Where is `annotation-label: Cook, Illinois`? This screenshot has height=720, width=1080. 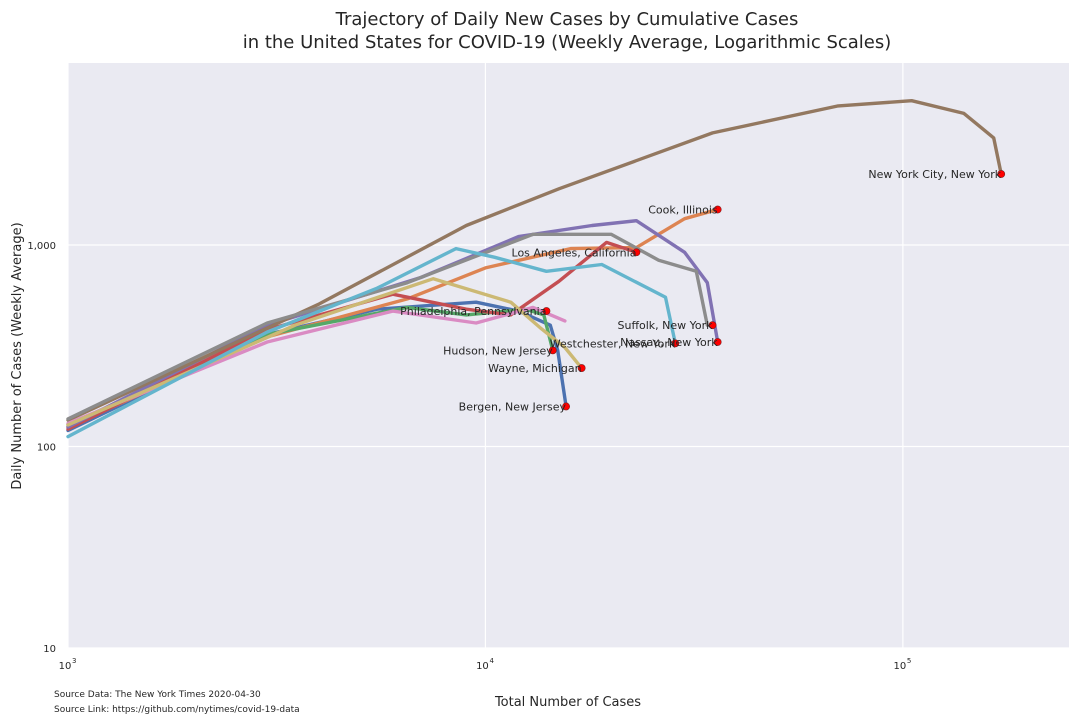 annotation-label: Cook, Illinois is located at coordinates (683, 209).